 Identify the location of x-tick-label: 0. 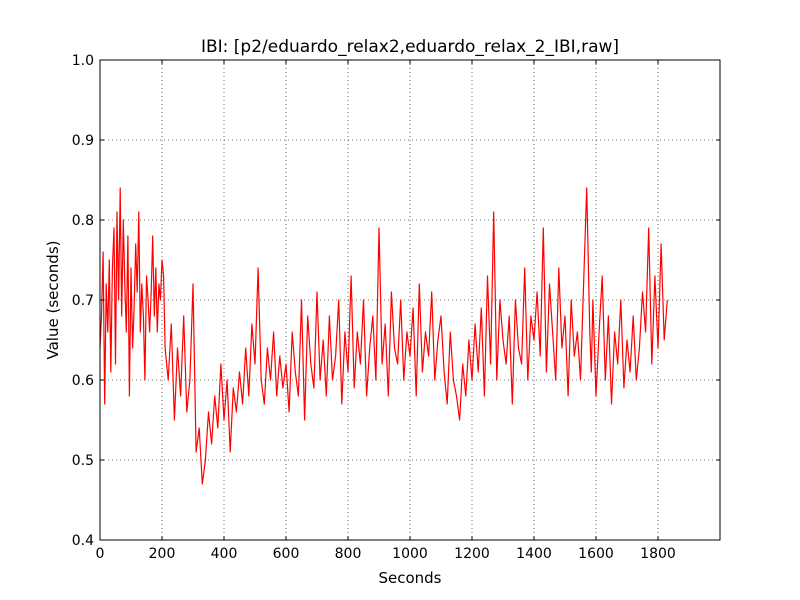
(100, 554).